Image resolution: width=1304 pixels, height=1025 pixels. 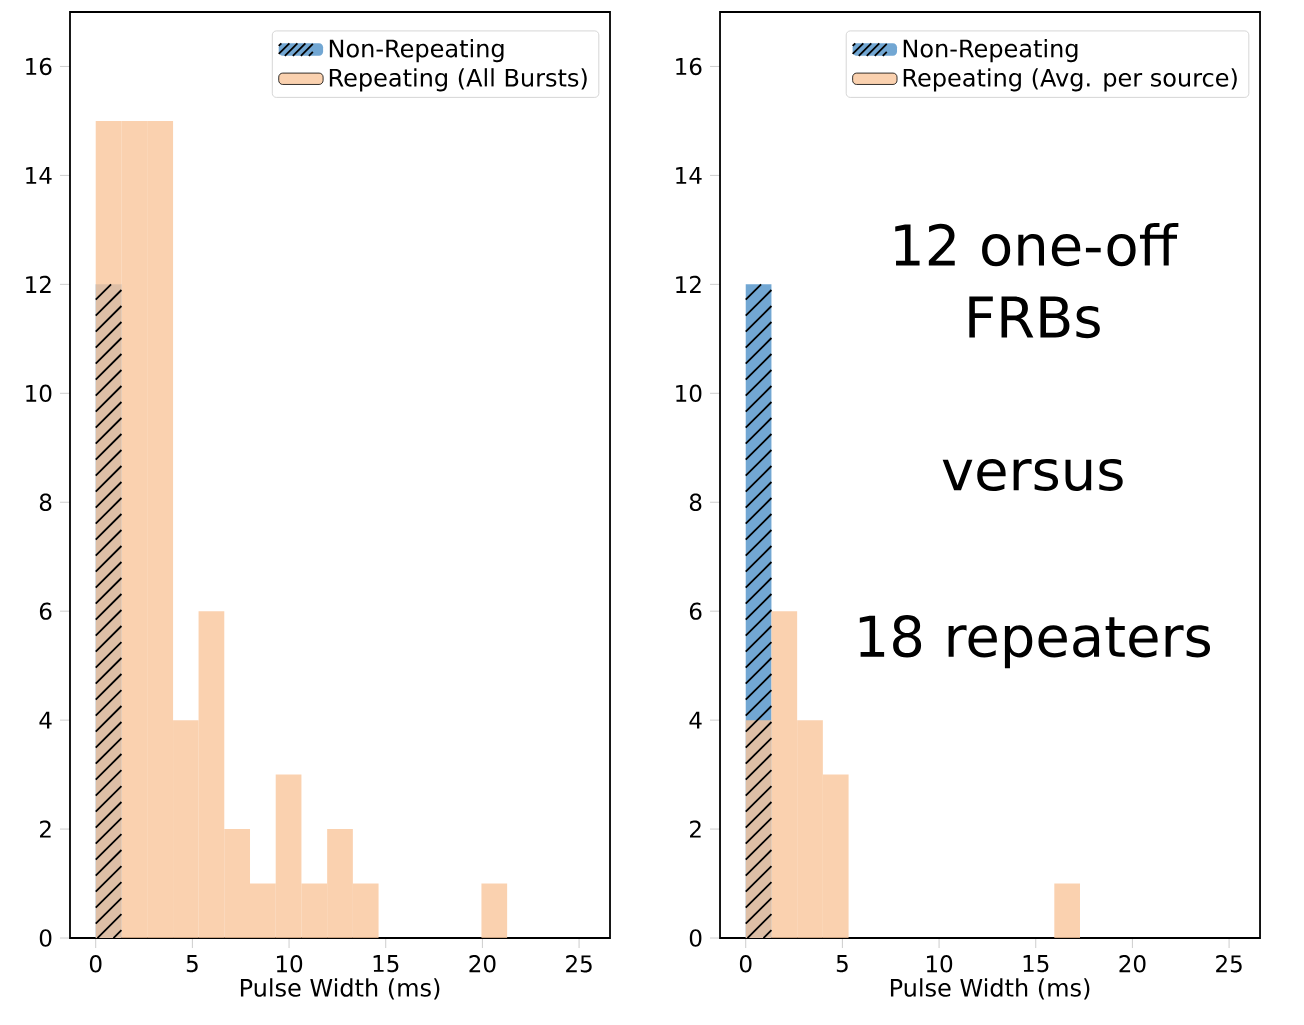 I want to click on annotation: 12 one-off FRBs, so click(x=1037, y=280).